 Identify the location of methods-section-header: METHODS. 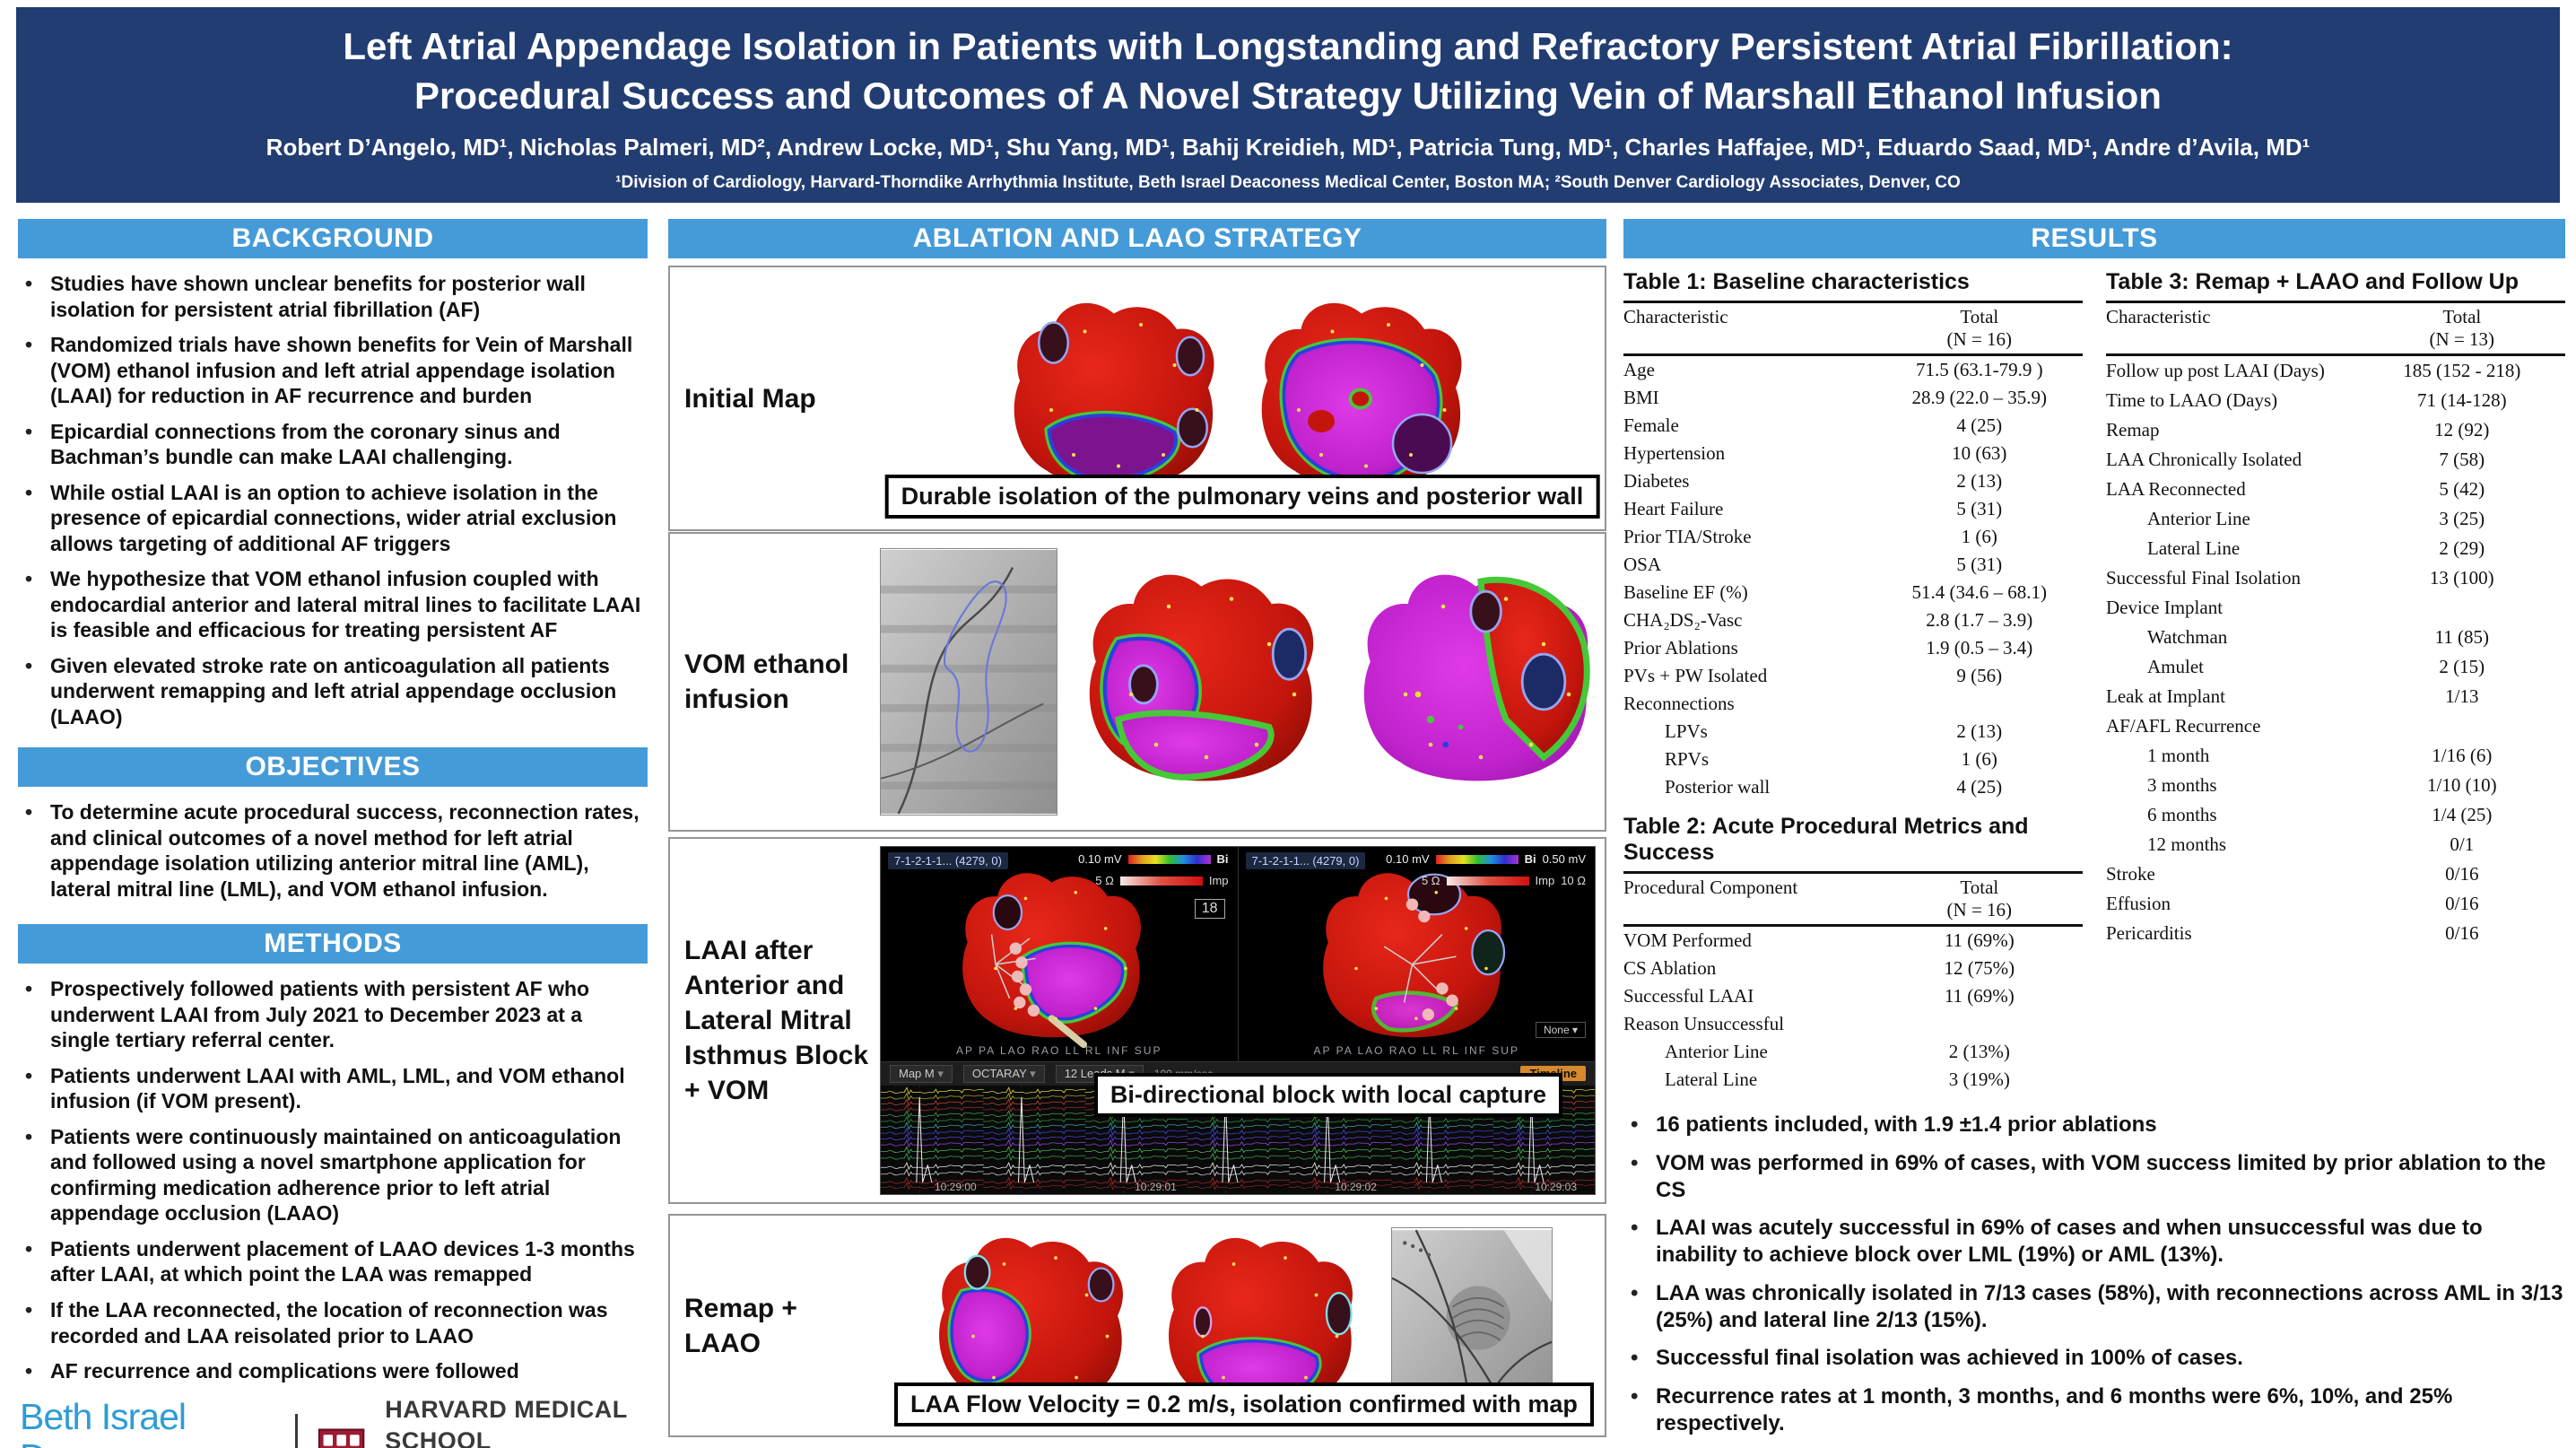
(333, 944).